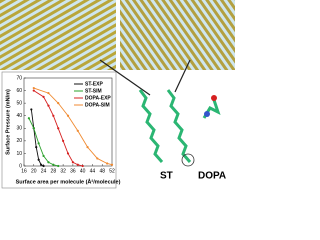  Describe the element at coordinates (24, 171) in the screenshot. I see `x-tick-label: 16` at that location.